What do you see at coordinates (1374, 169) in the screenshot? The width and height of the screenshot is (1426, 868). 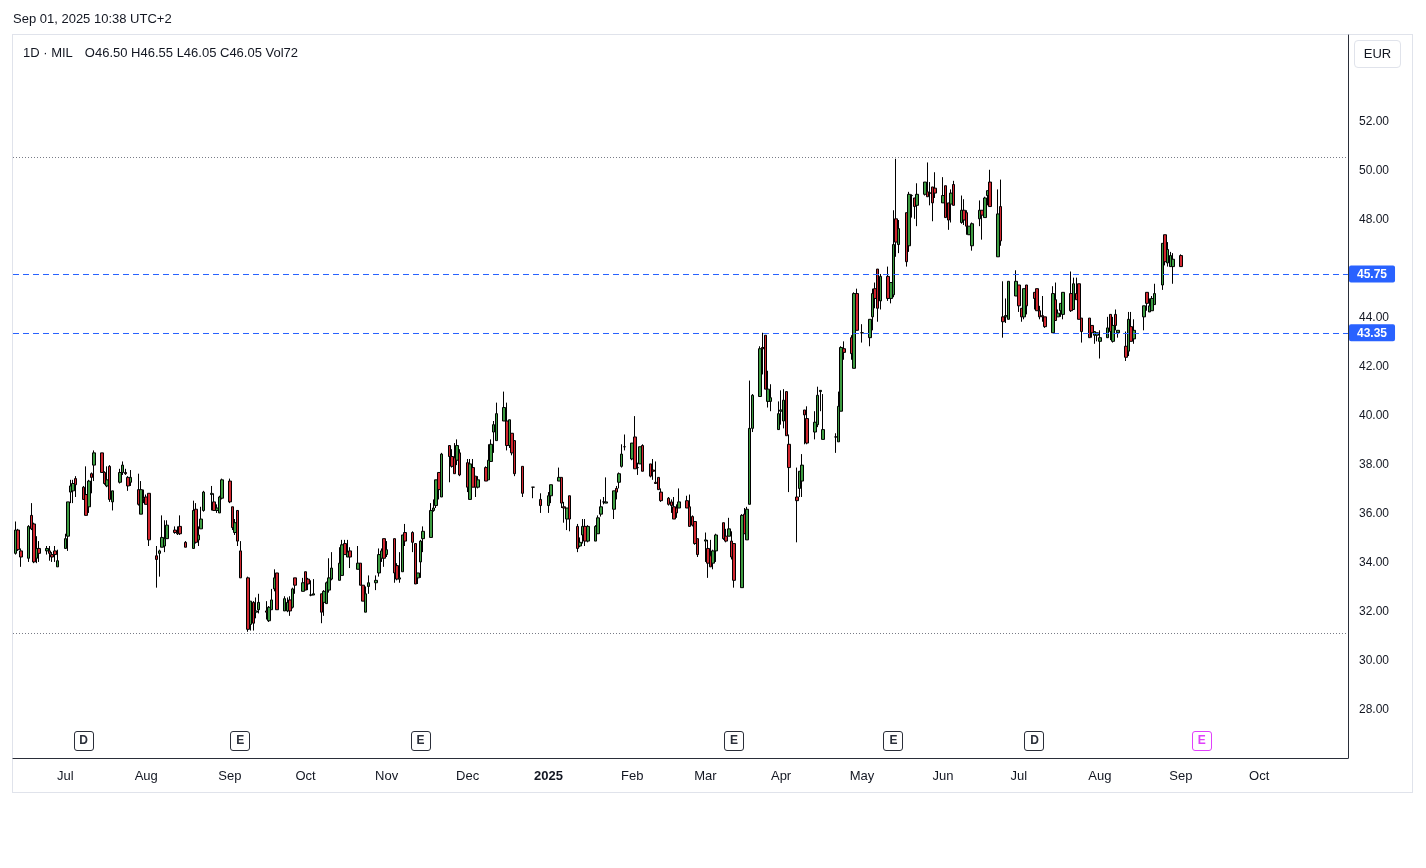 I see `y-tick-label: 50.00` at bounding box center [1374, 169].